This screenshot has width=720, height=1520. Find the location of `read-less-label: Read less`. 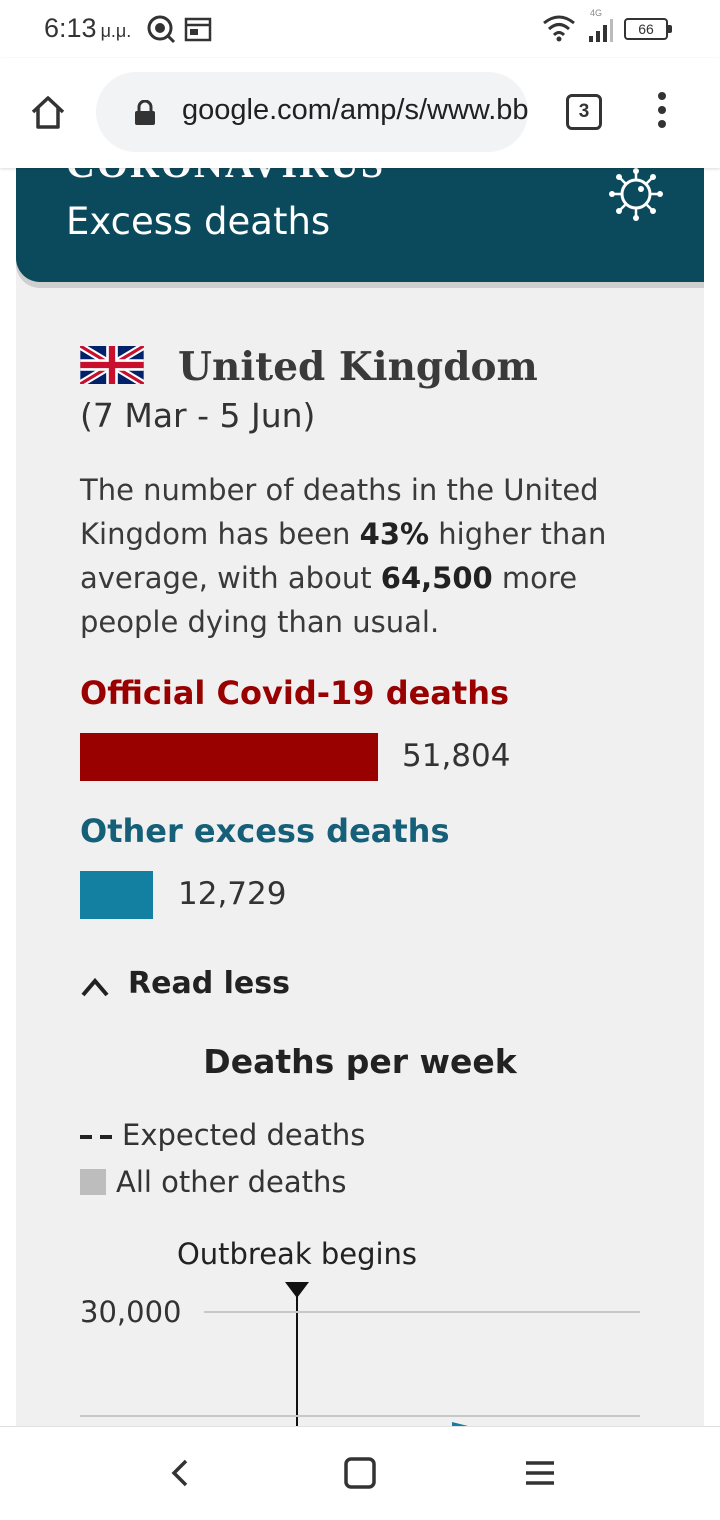

read-less-label: Read less is located at coordinates (209, 983).